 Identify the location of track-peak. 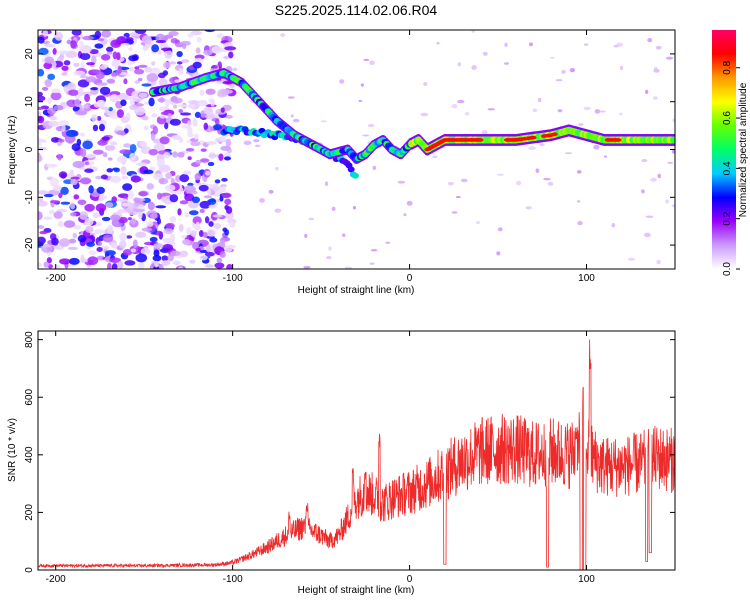
(554, 134).